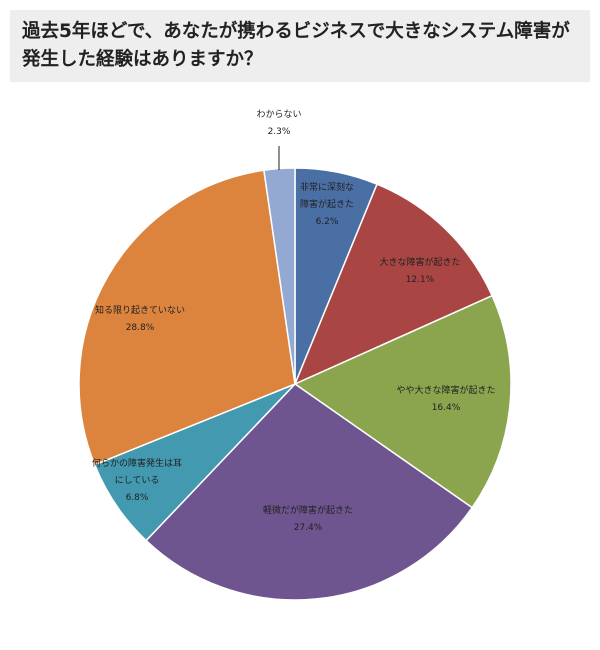 The image size is (600, 650). What do you see at coordinates (137, 480) in the screenshot?
I see `slice-label-heard-of: 何らかの障害発生は耳にしている 6.8%` at bounding box center [137, 480].